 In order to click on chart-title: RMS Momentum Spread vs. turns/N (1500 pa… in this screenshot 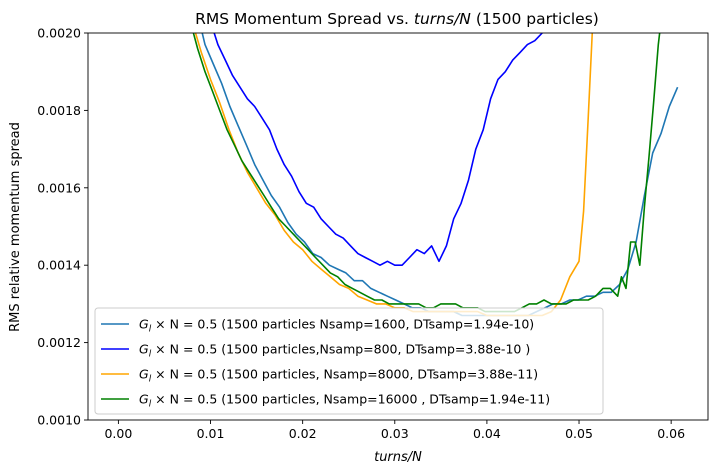, I will do `click(397, 19)`.